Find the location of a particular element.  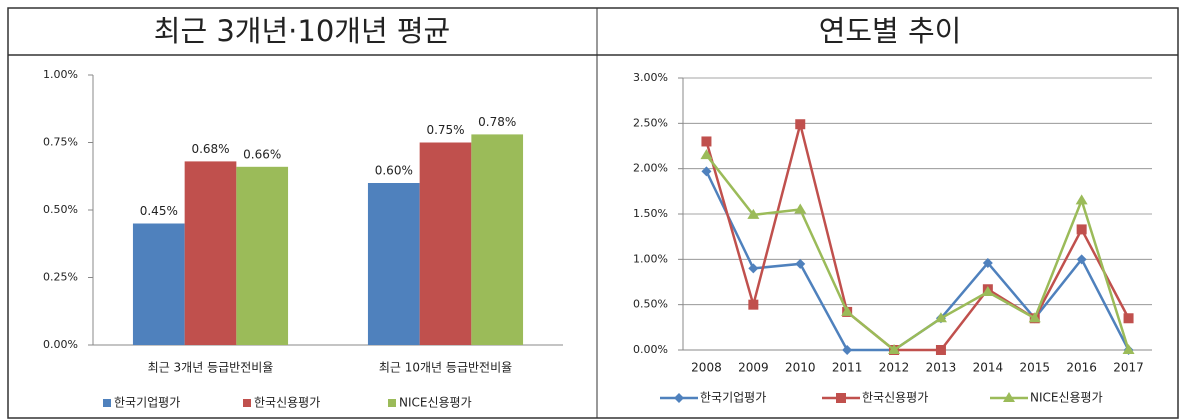

x-tick-label: 2008 is located at coordinates (706, 368).